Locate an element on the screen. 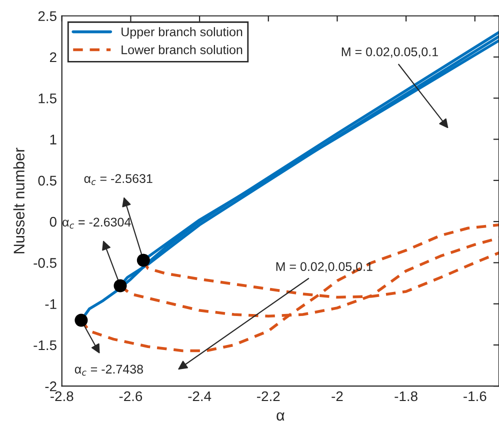 Image resolution: width=499 pixels, height=429 pixels. legend-label: Upper branch solution is located at coordinates (182, 33).